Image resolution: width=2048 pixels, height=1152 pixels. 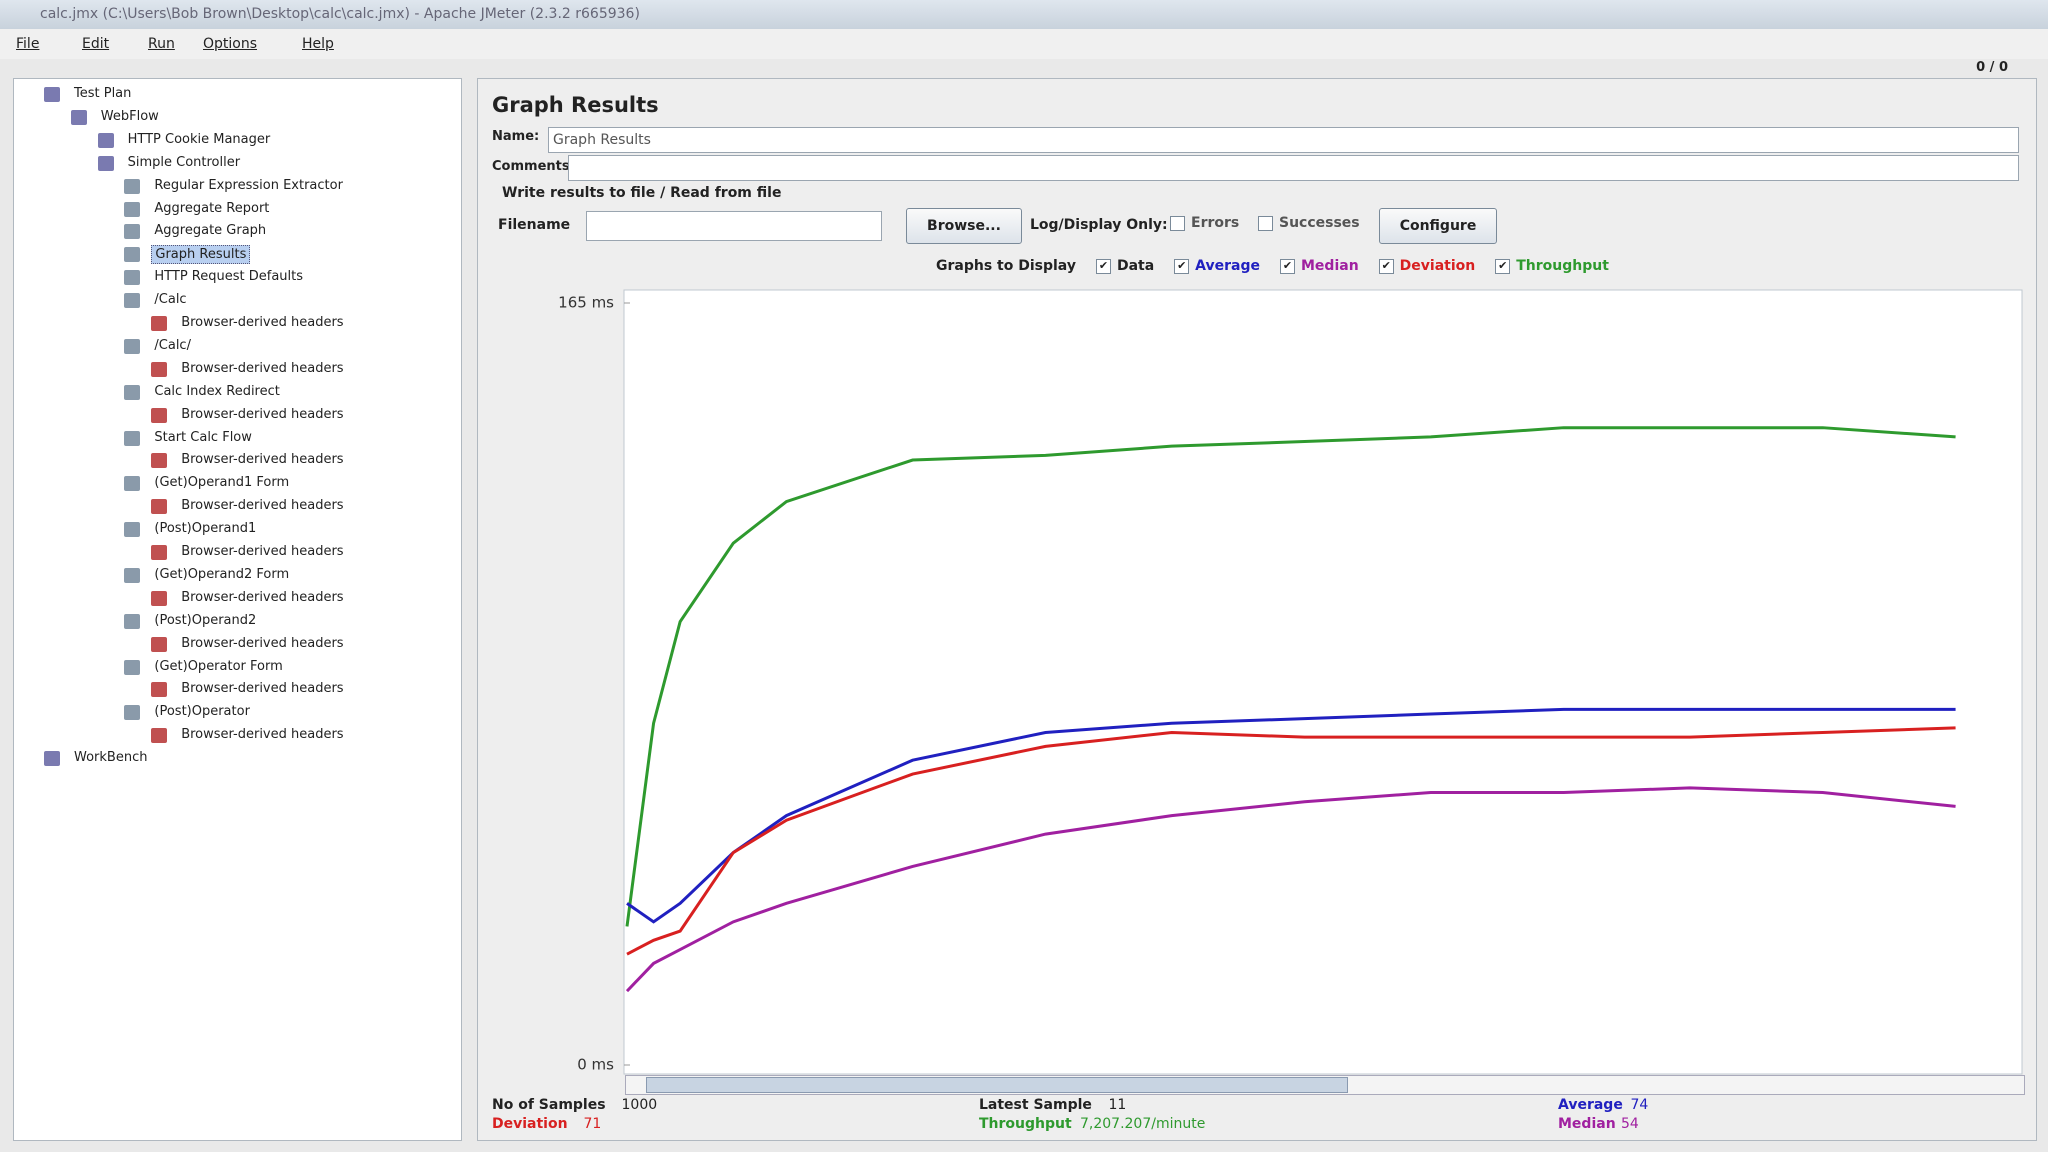 I want to click on errors-option: Errors, so click(x=1204, y=223).